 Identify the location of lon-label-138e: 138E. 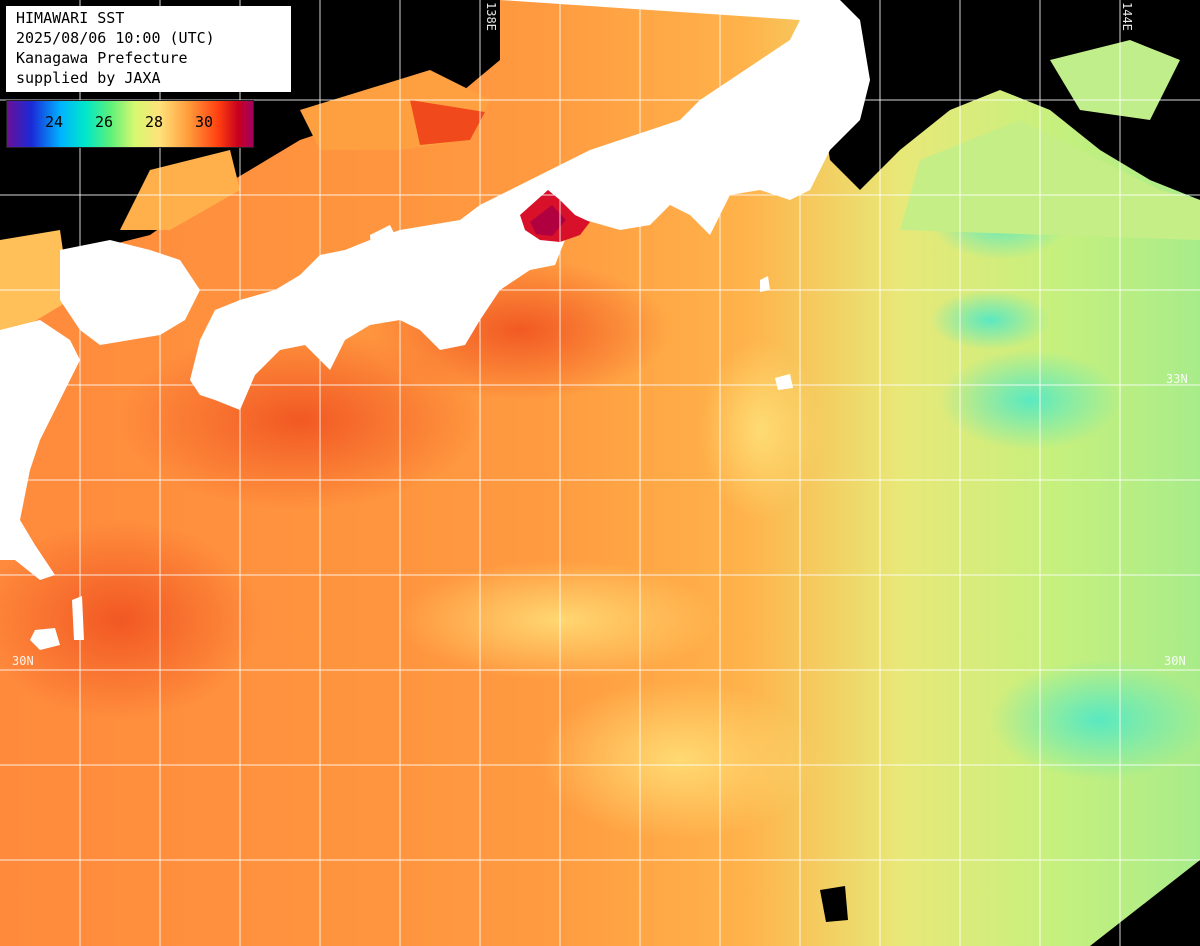
(491, 16).